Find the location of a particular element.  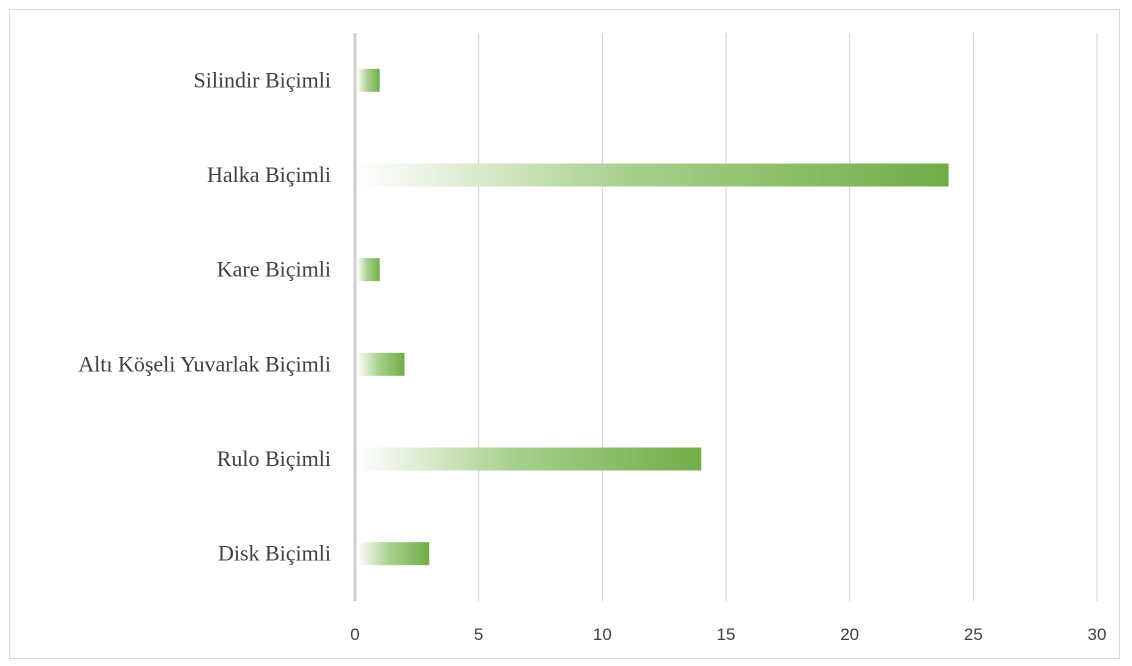

category-label: Rulo Biçimli is located at coordinates (274, 458).